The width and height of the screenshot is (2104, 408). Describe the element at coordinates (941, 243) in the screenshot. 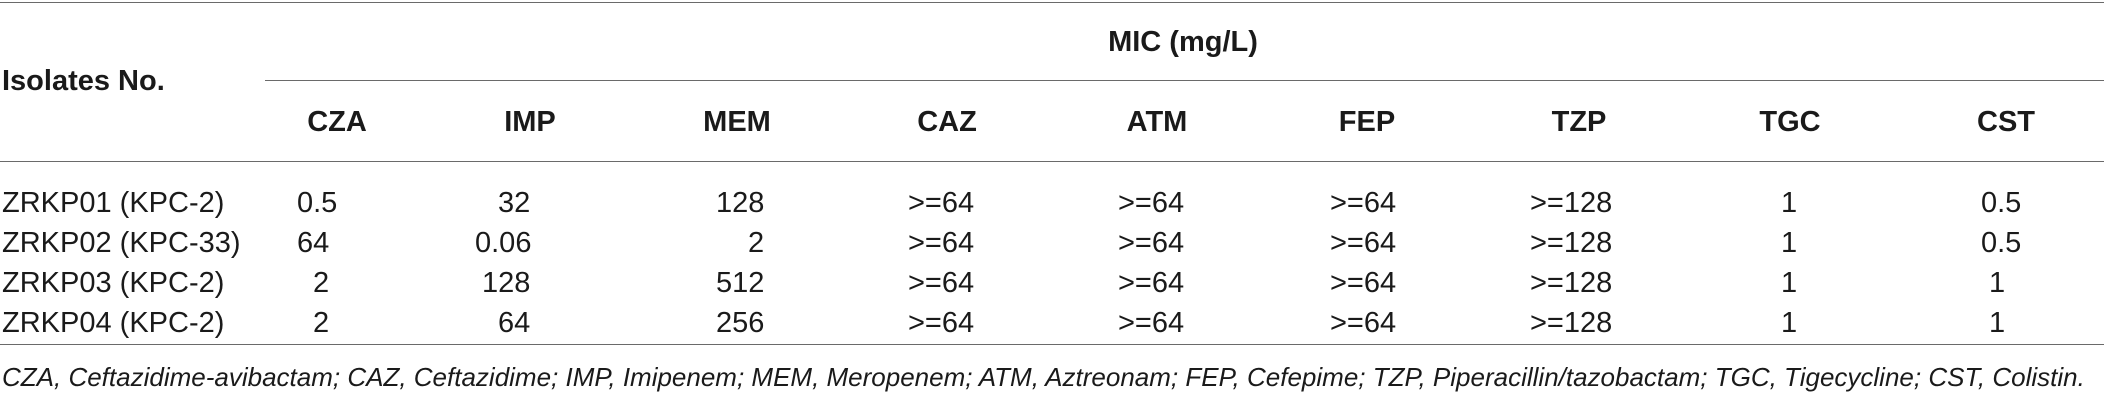

I see `table-row-2-caz: >=64` at that location.